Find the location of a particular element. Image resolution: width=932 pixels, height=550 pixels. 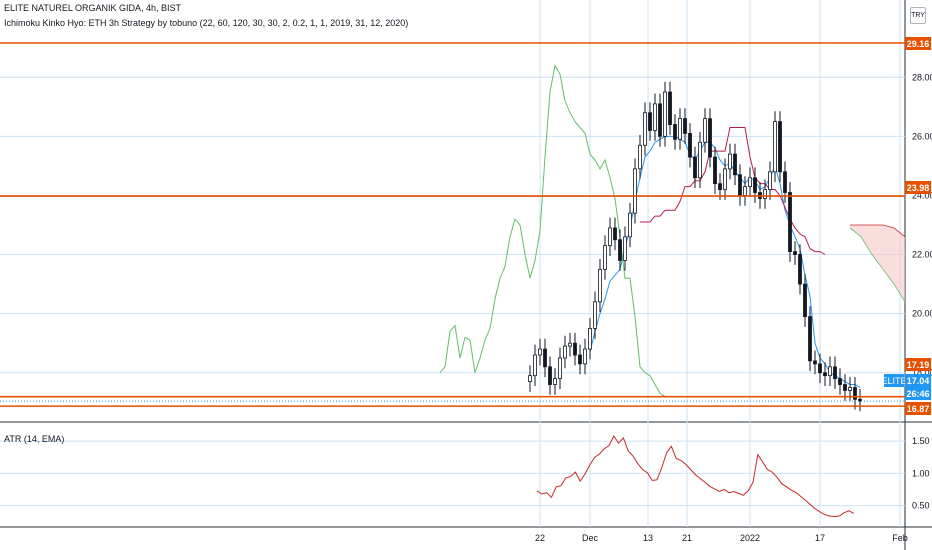

y-tick-label: 28.00 is located at coordinates (922, 77).